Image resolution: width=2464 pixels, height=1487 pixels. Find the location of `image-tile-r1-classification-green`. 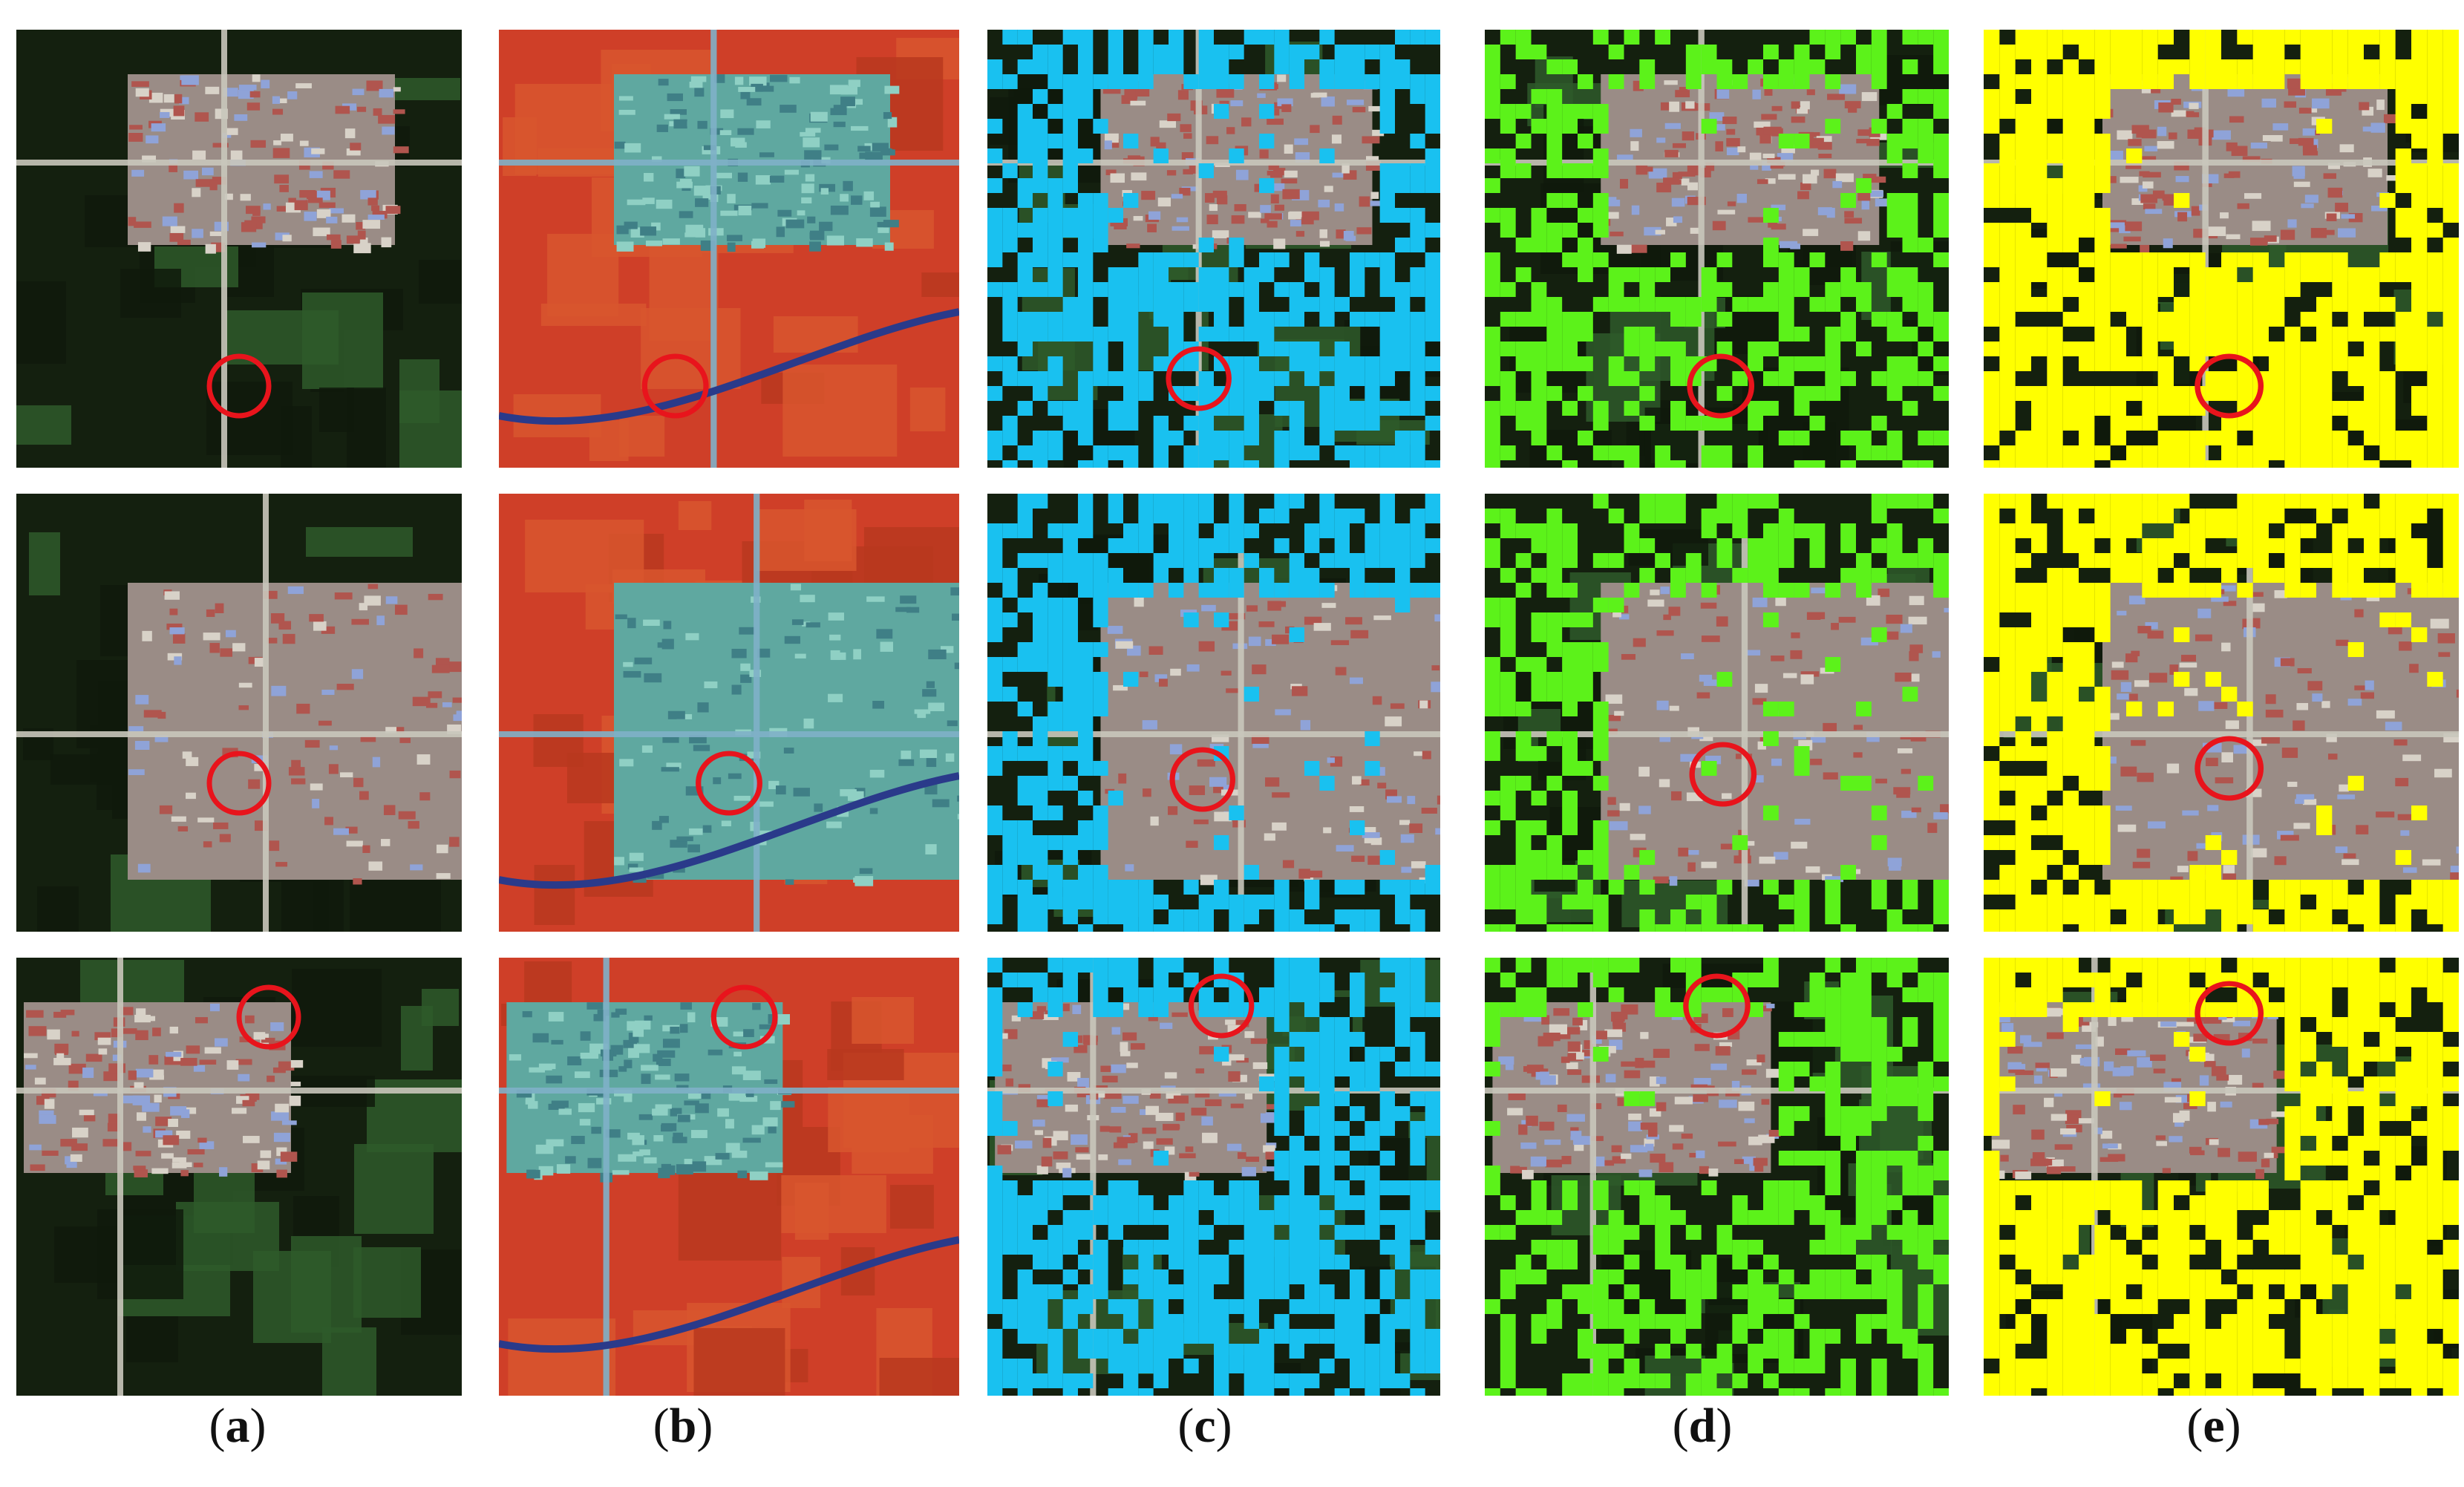

image-tile-r1-classification-green is located at coordinates (1717, 249).